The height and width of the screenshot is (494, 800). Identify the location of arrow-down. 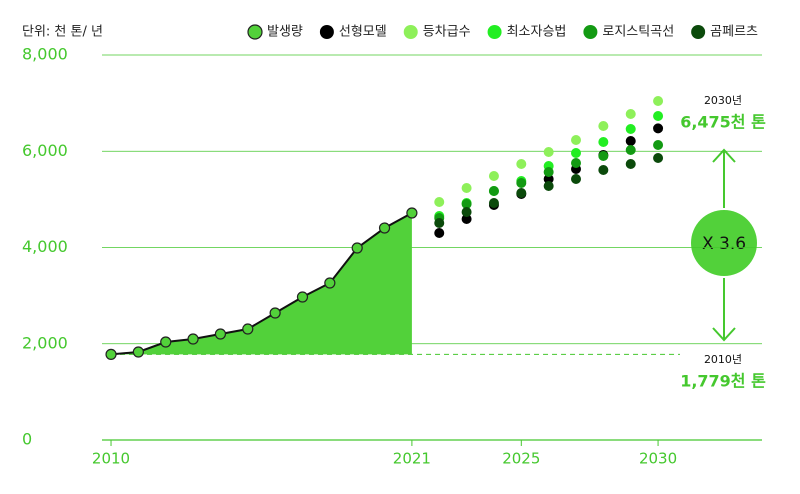
(724, 310).